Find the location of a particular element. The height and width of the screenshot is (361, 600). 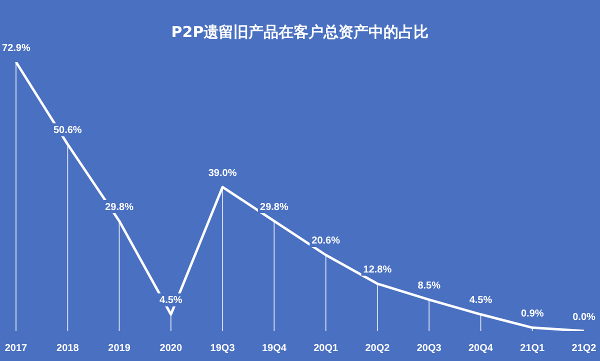

data-label: 39.0% is located at coordinates (222, 173).